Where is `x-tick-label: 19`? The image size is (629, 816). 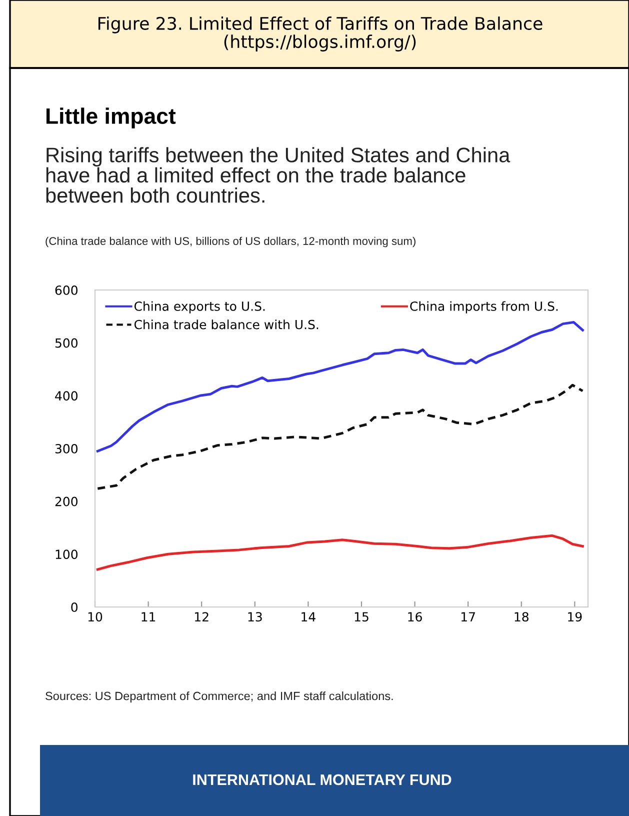 x-tick-label: 19 is located at coordinates (575, 617).